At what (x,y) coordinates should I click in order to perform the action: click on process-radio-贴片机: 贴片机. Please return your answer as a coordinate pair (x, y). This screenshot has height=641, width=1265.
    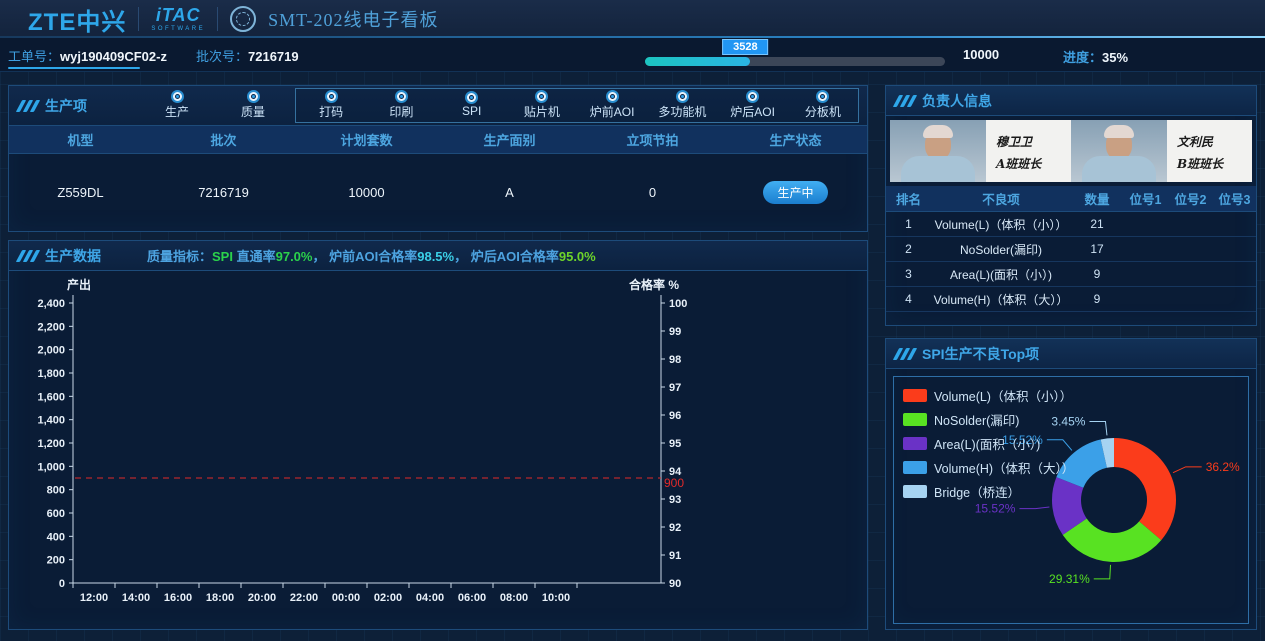
    Looking at the image, I should click on (542, 105).